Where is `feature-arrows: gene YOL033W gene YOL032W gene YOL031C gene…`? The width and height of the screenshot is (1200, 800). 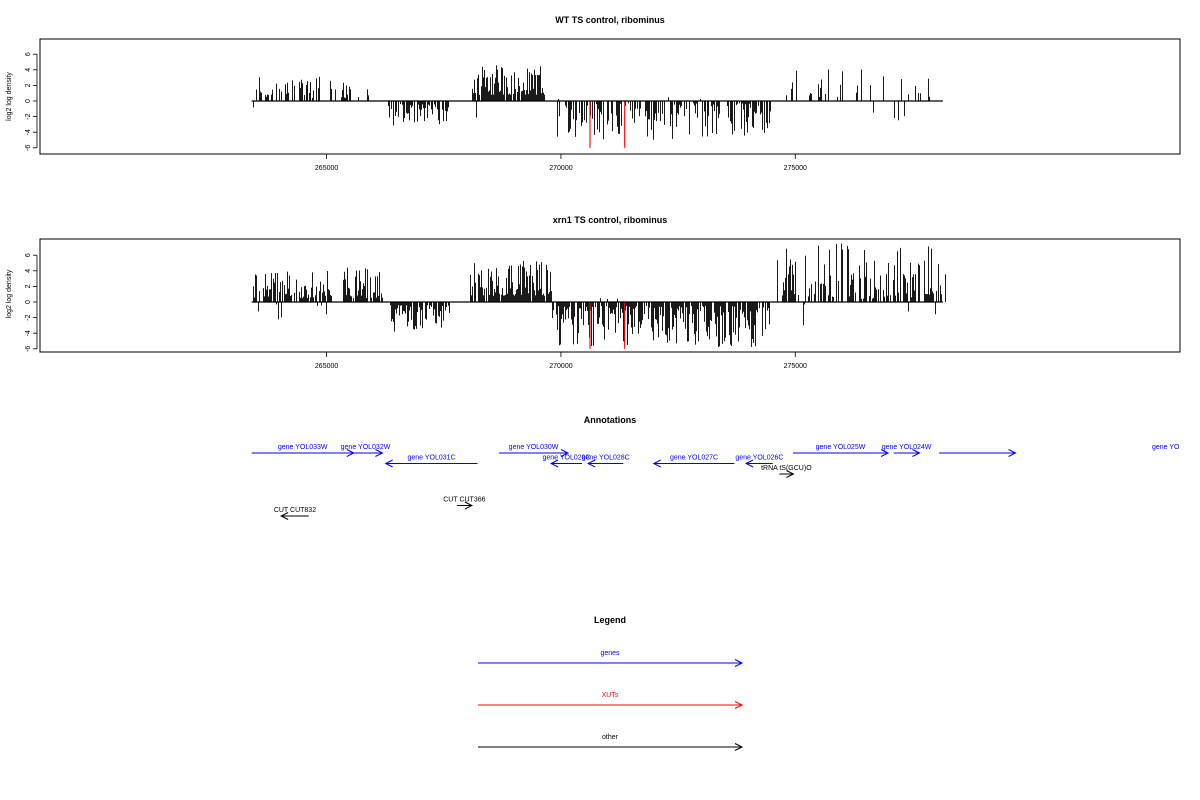
feature-arrows: gene YOL033W gene YOL032W gene YOL031C gene… is located at coordinates (715, 482).